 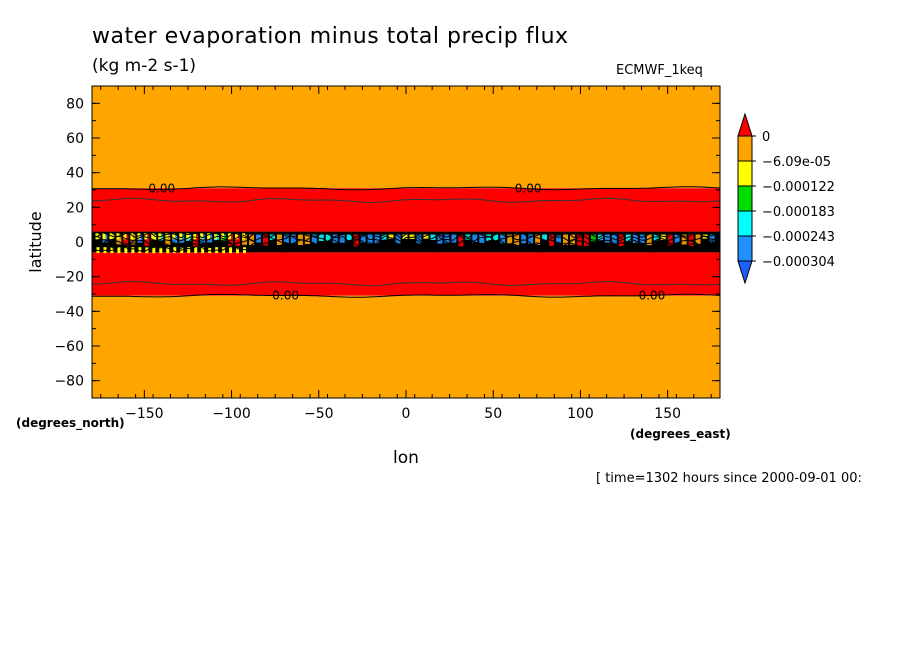 I want to click on y-tick-label-5: 20, so click(x=75, y=208).